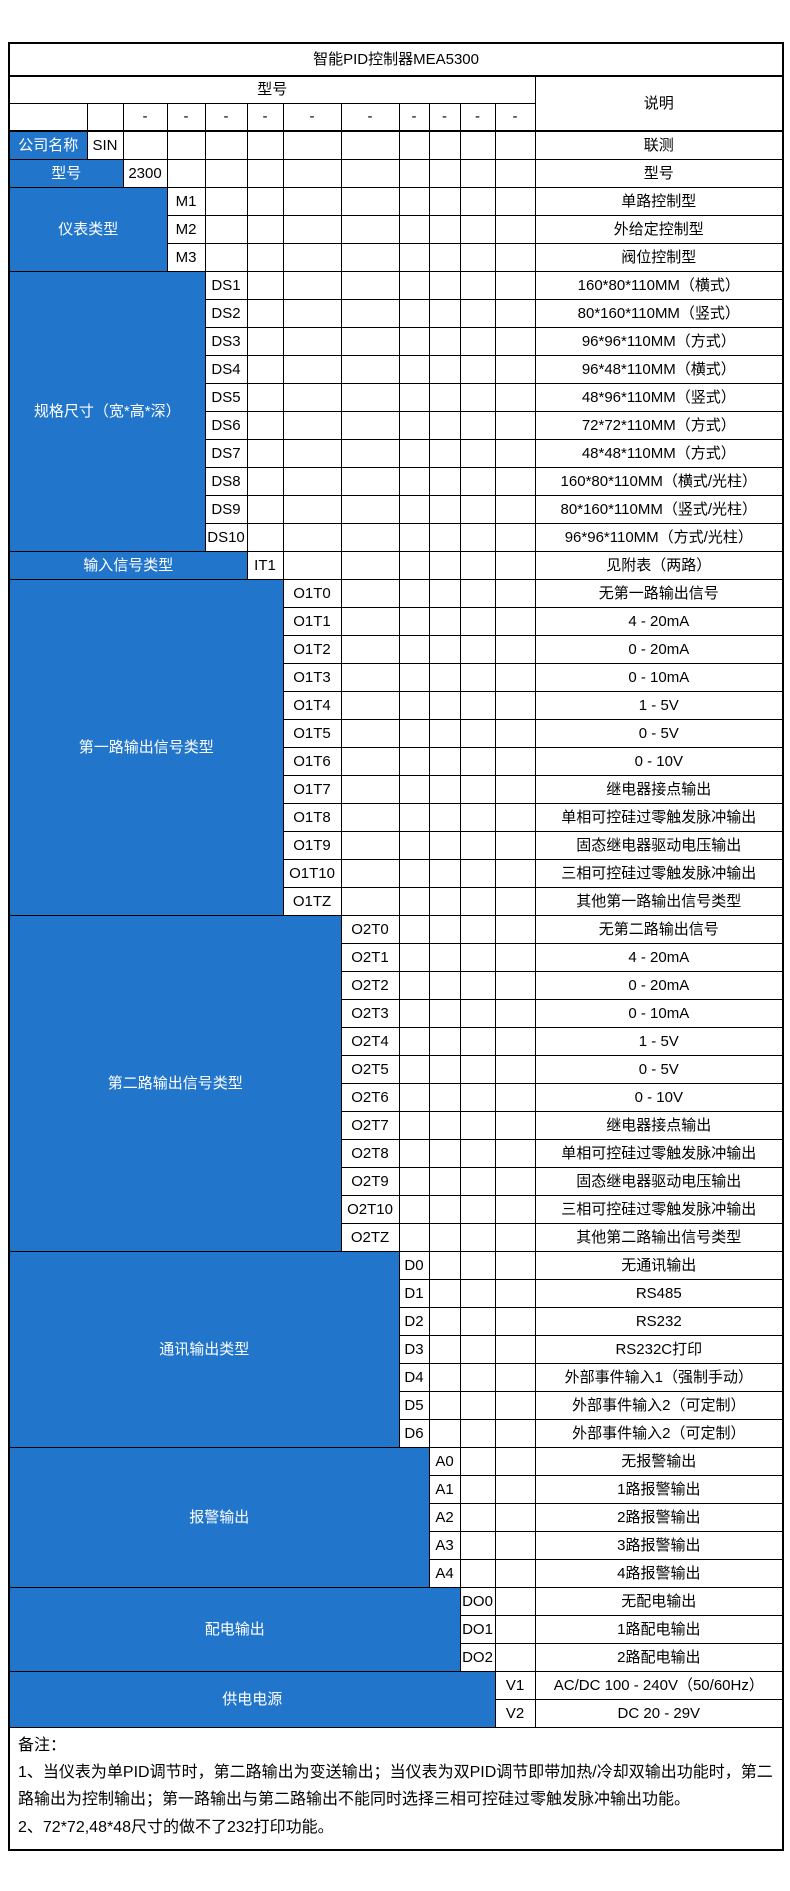 This screenshot has width=790, height=1891. What do you see at coordinates (659, 901) in the screenshot?
I see `desc-cell: 其他第一路输出信号类型` at bounding box center [659, 901].